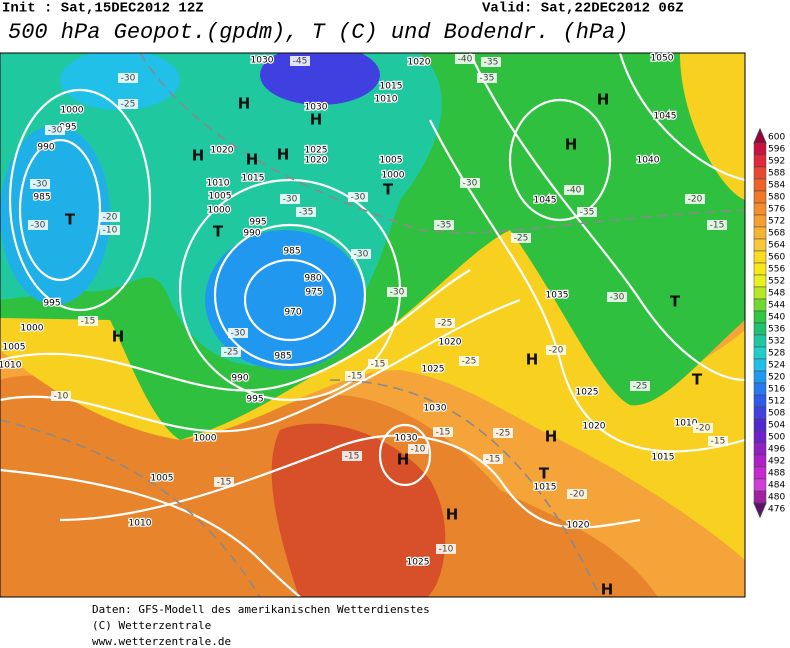 The height and width of the screenshot is (648, 790). Describe the element at coordinates (545, 201) in the screenshot. I see `isobar-label: 1045` at that location.